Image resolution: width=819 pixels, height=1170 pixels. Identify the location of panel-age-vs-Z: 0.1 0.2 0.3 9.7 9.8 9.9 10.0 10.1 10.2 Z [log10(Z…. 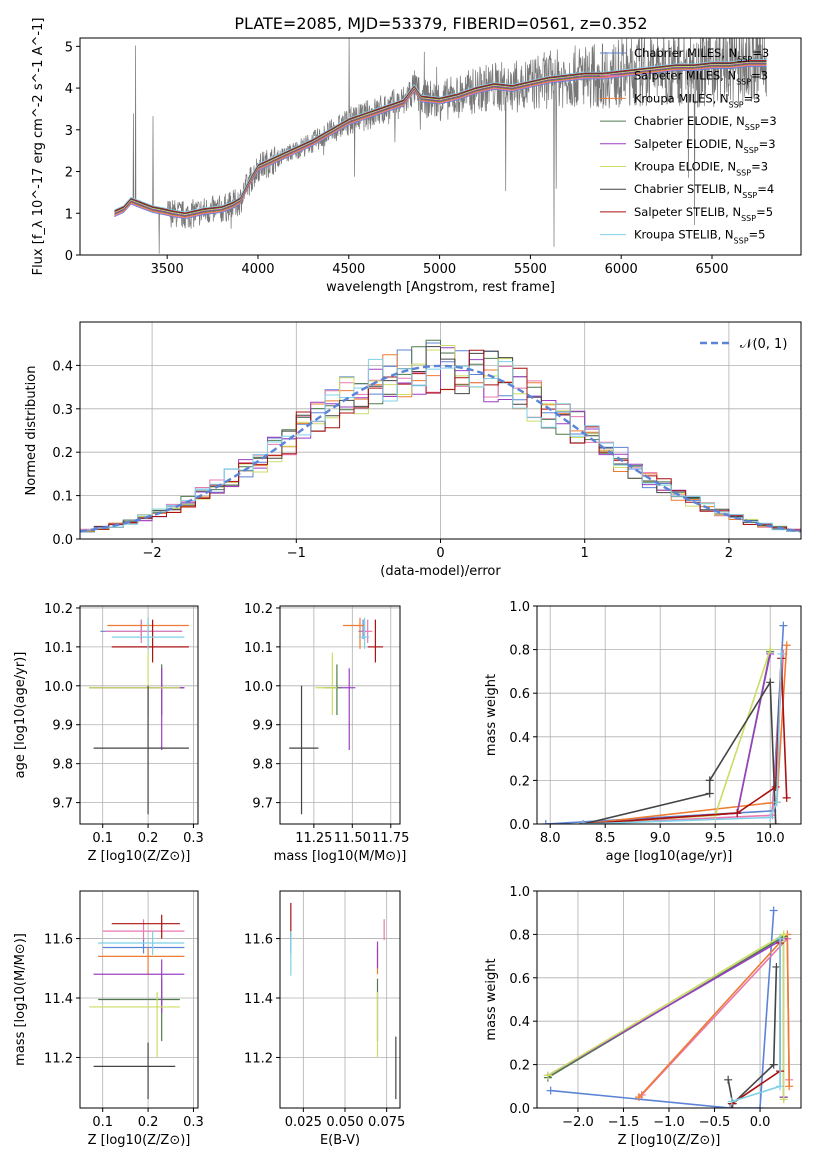
(108, 733).